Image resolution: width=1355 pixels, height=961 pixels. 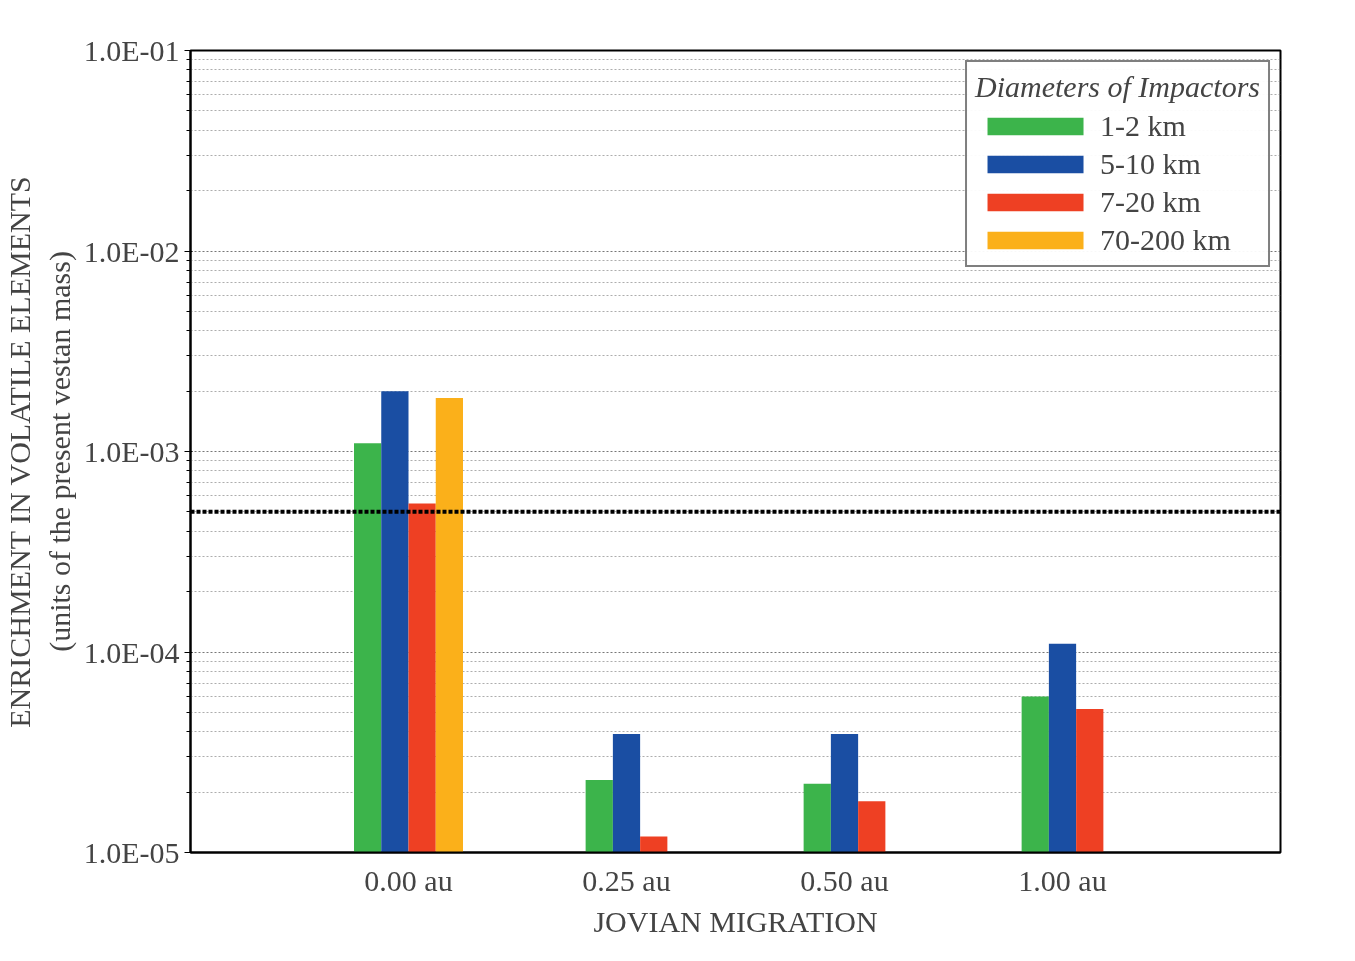 What do you see at coordinates (131, 50) in the screenshot?
I see `y-tick-label: 1.0E-01` at bounding box center [131, 50].